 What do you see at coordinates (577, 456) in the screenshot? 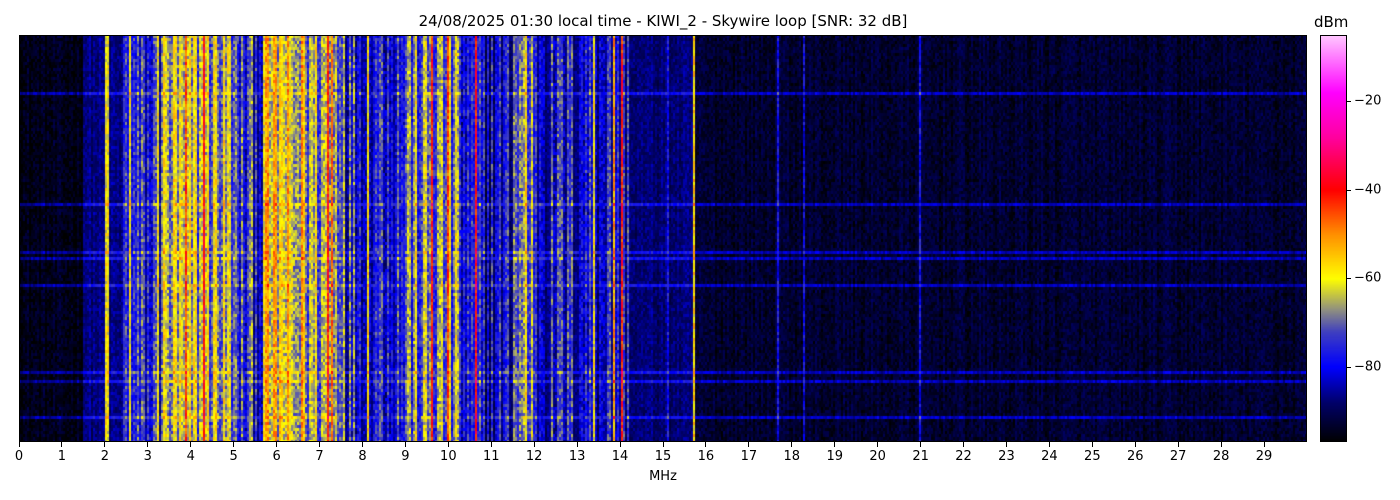
I see `x-tick-label: 13` at bounding box center [577, 456].